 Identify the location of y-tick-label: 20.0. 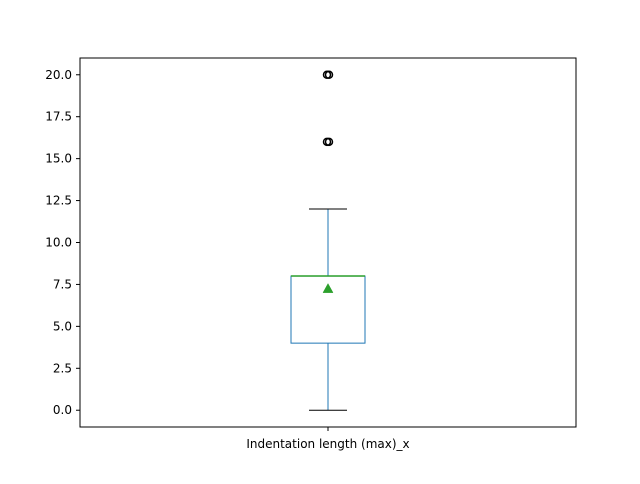
(58, 75).